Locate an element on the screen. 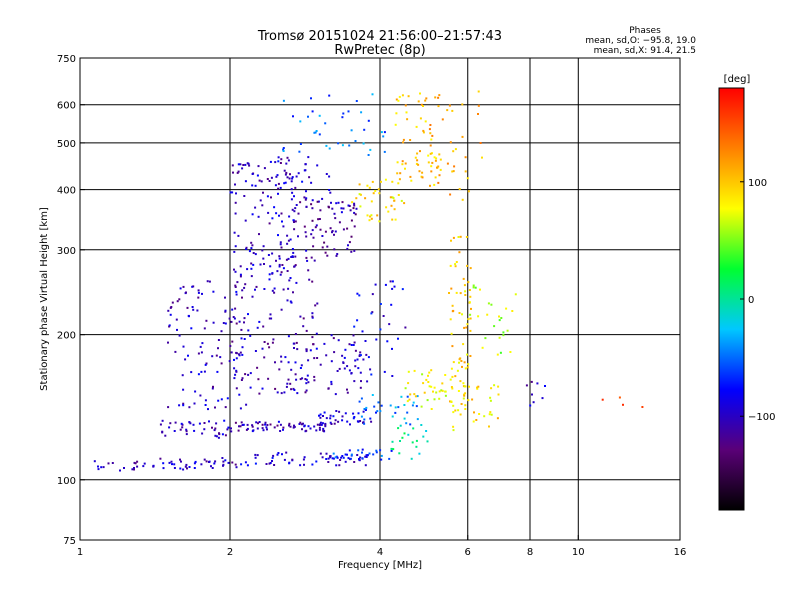  colorbar-label: [deg] is located at coordinates (737, 79).